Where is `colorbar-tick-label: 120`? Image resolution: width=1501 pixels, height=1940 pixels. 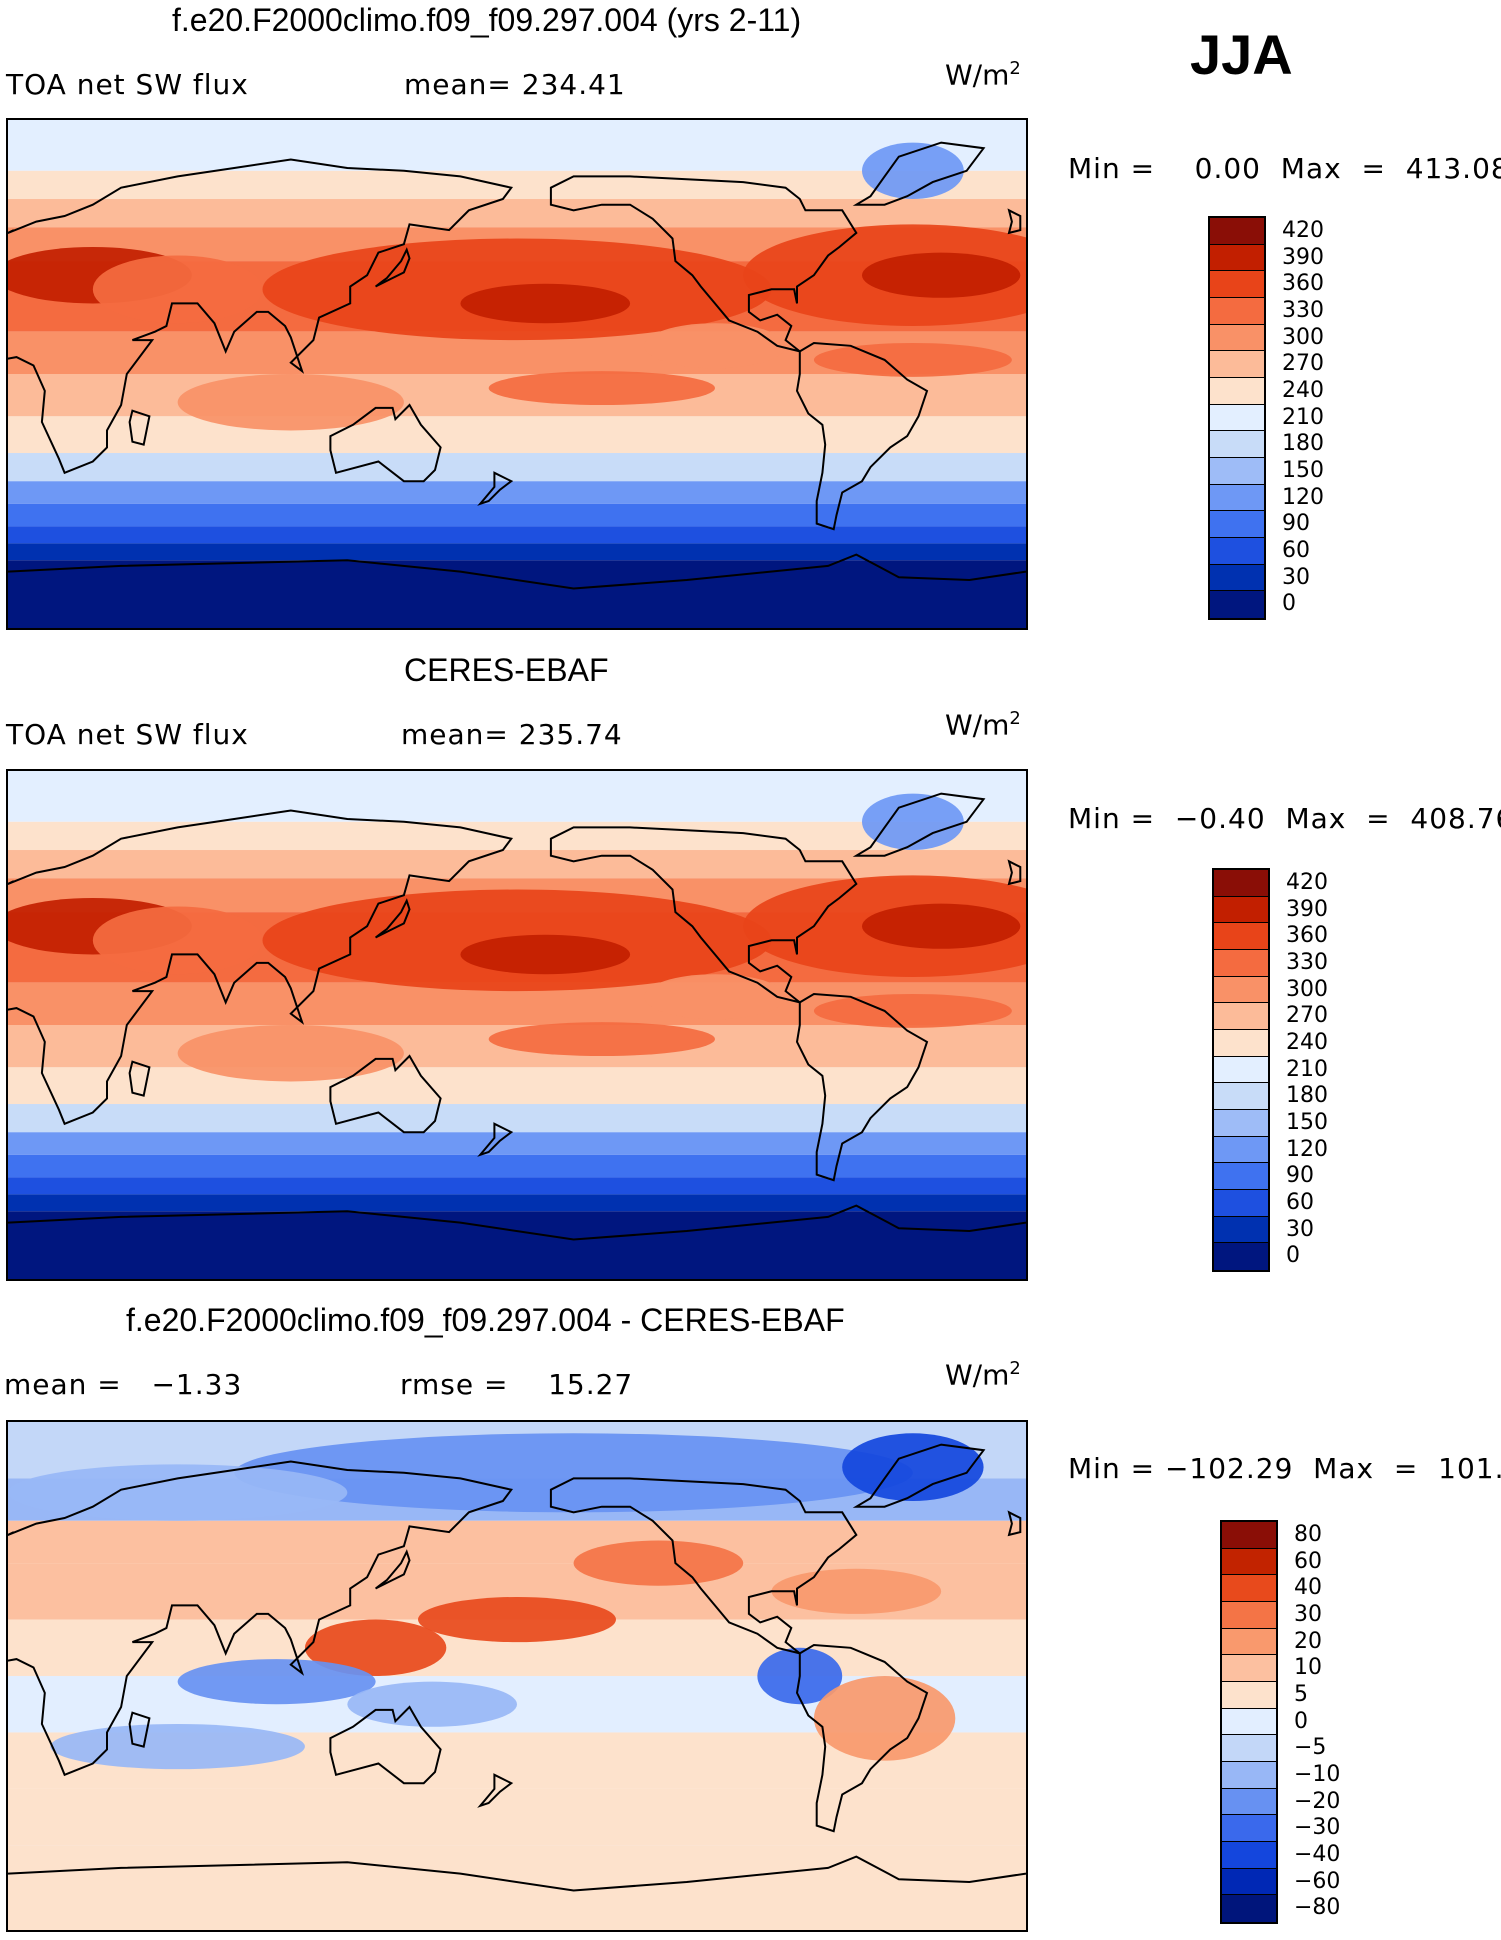
colorbar-tick-label: 120 is located at coordinates (1303, 497).